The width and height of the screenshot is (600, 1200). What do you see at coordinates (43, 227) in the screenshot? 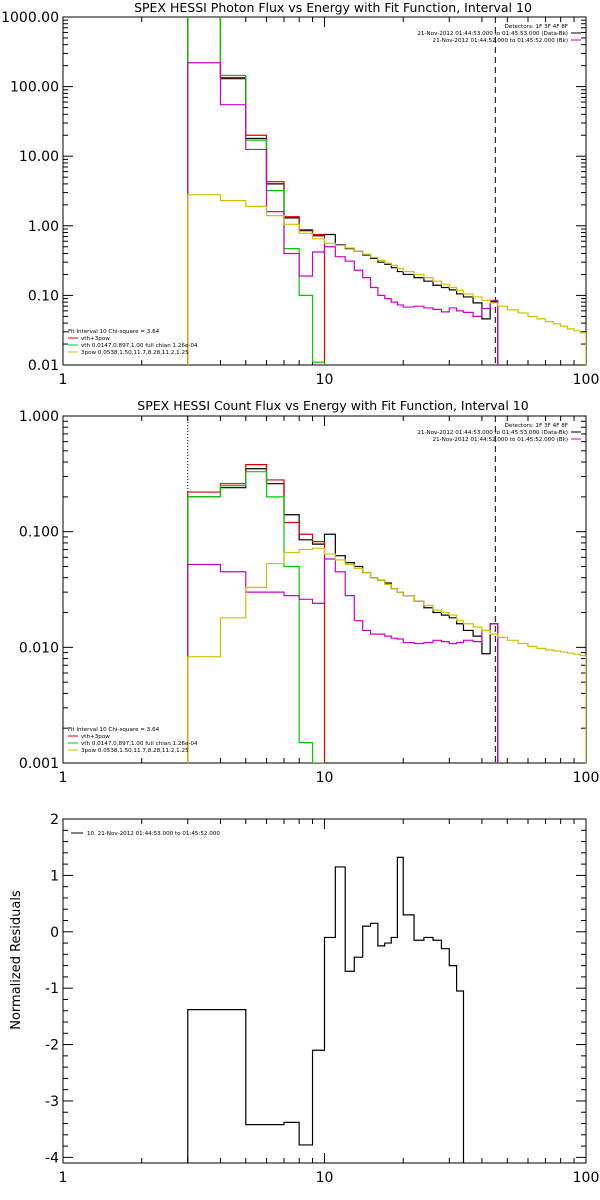
I see `y-tick-label: 1.00` at bounding box center [43, 227].